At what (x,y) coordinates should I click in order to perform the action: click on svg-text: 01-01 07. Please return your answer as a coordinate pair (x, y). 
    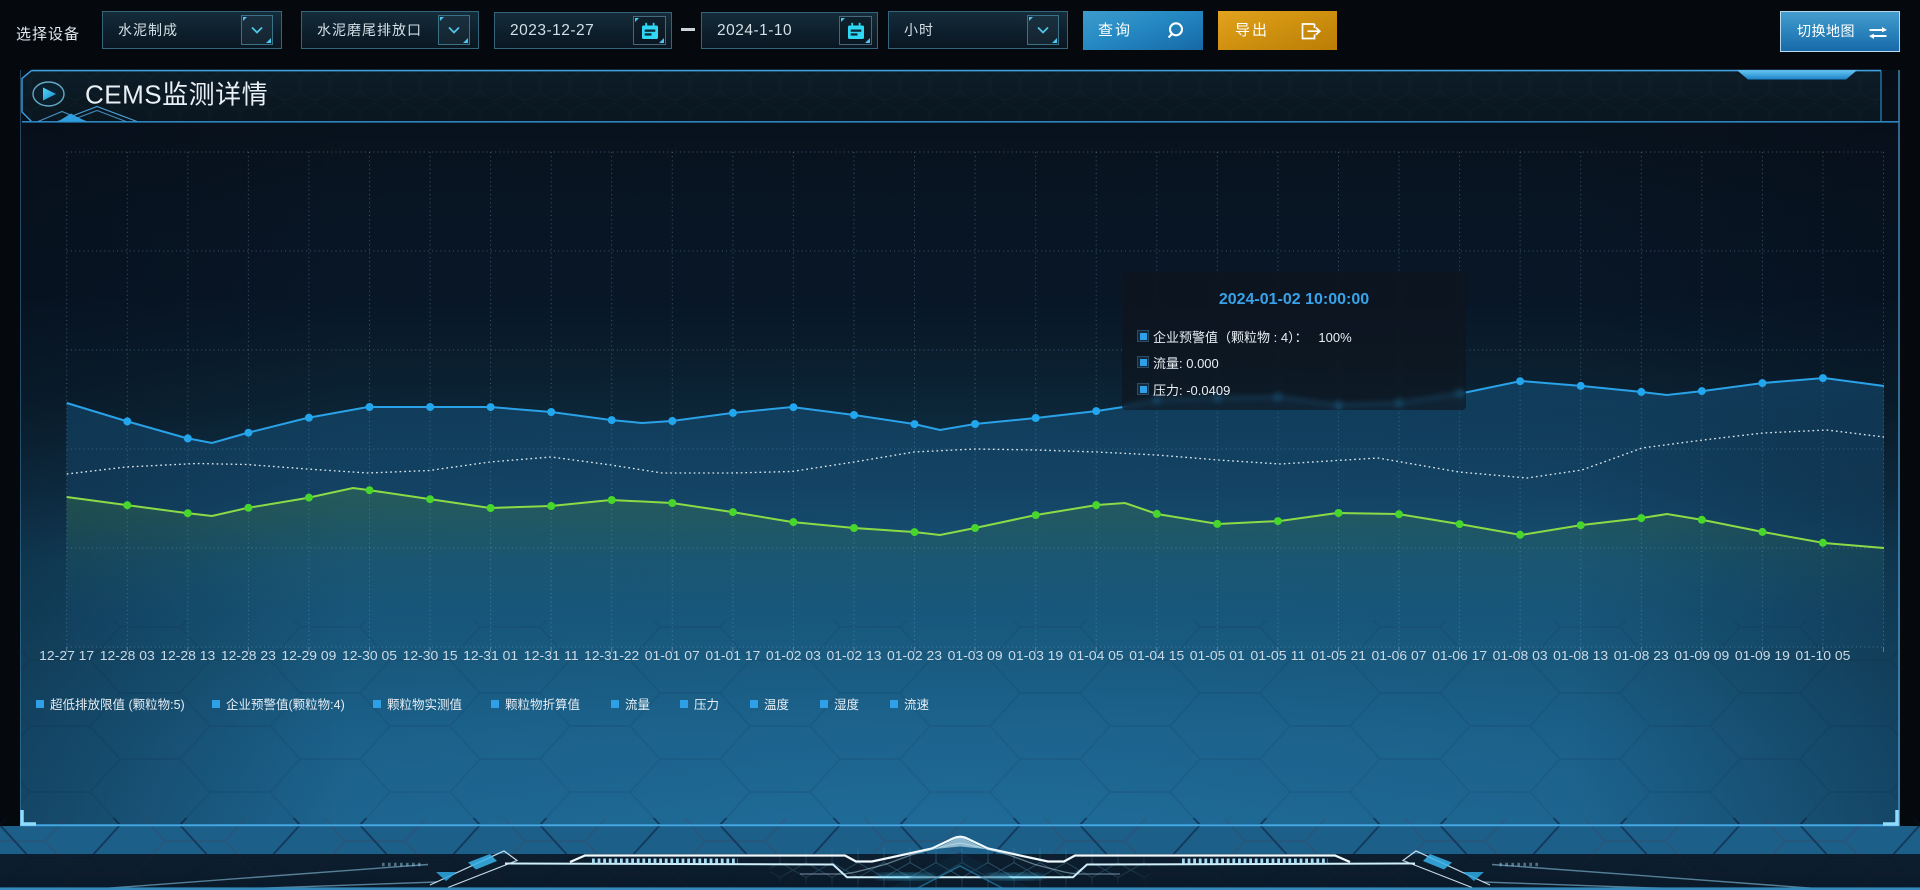
    Looking at the image, I should click on (672, 655).